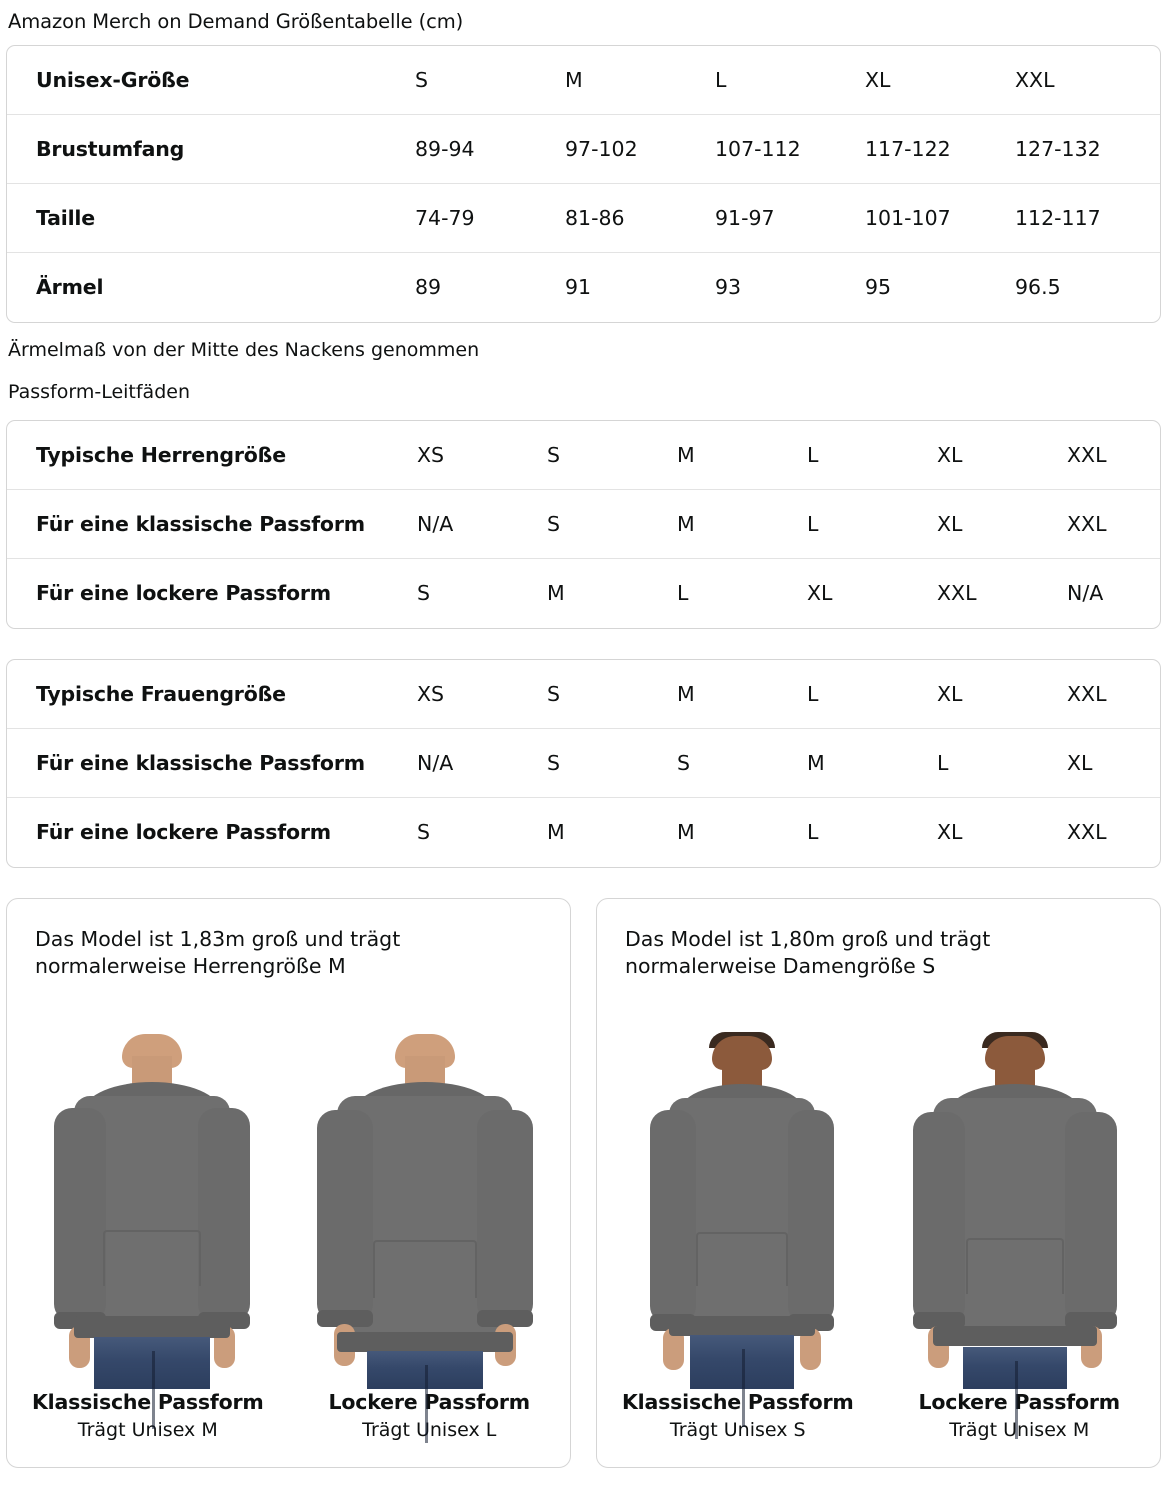 The image size is (1167, 1500). What do you see at coordinates (872, 763) in the screenshot?
I see `cell-womens-classic-4: M` at bounding box center [872, 763].